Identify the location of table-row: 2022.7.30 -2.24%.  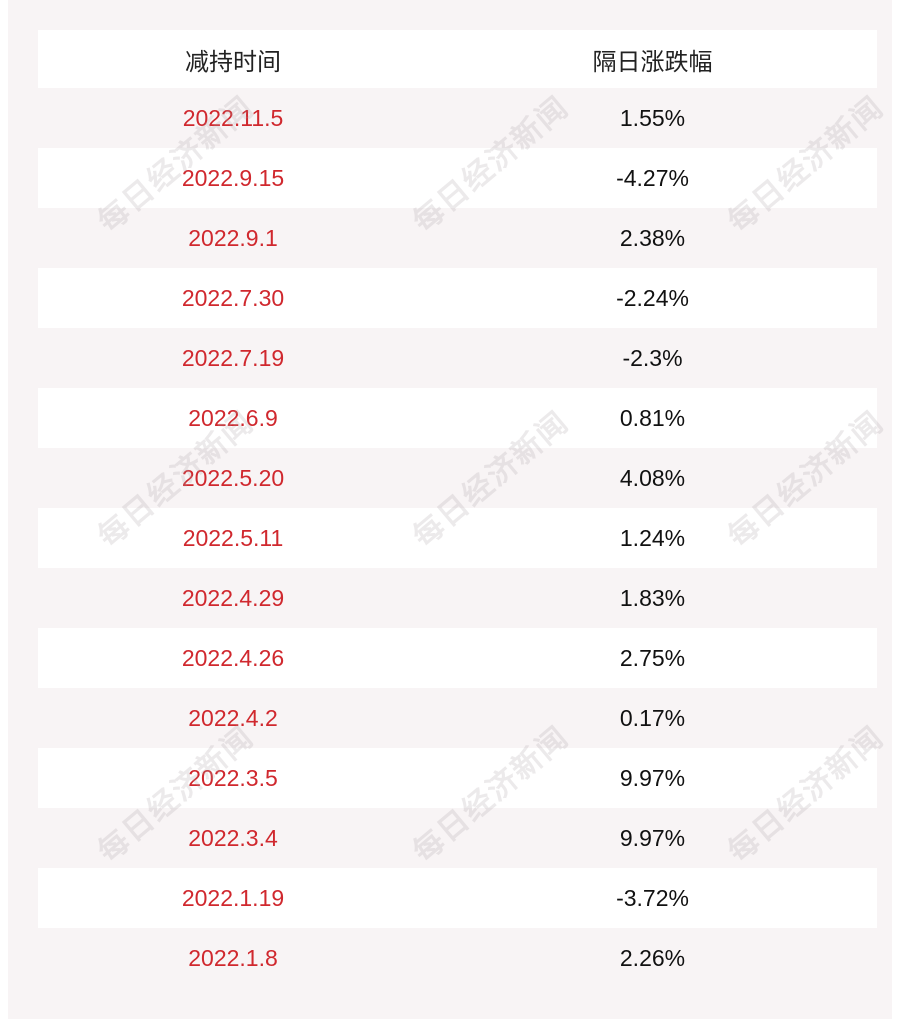
(457, 298).